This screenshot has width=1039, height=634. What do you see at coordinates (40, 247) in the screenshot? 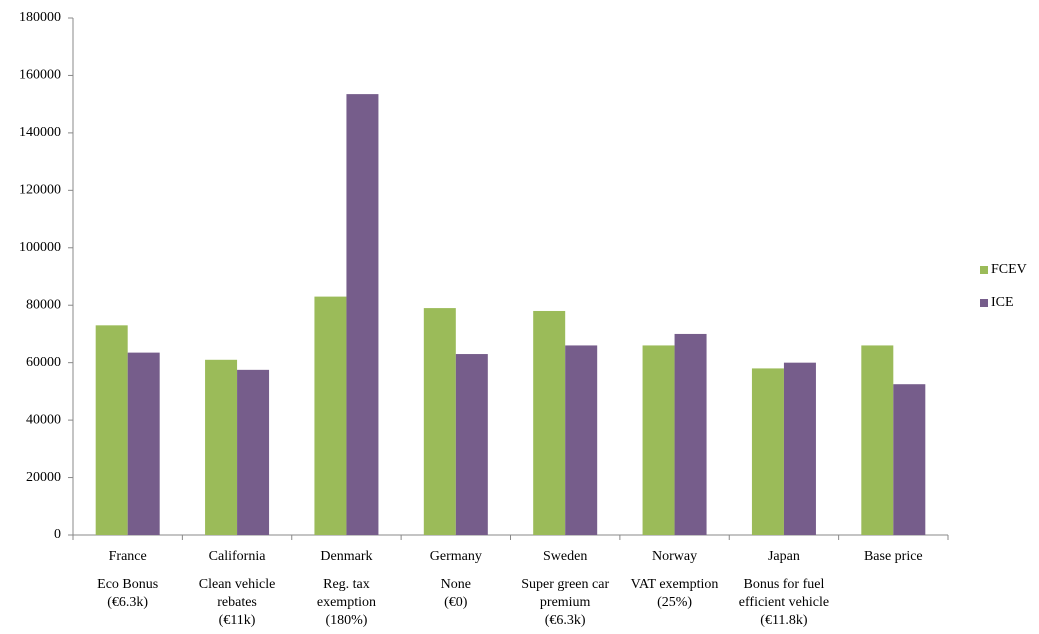
I see `y-tick-label: 100000` at bounding box center [40, 247].